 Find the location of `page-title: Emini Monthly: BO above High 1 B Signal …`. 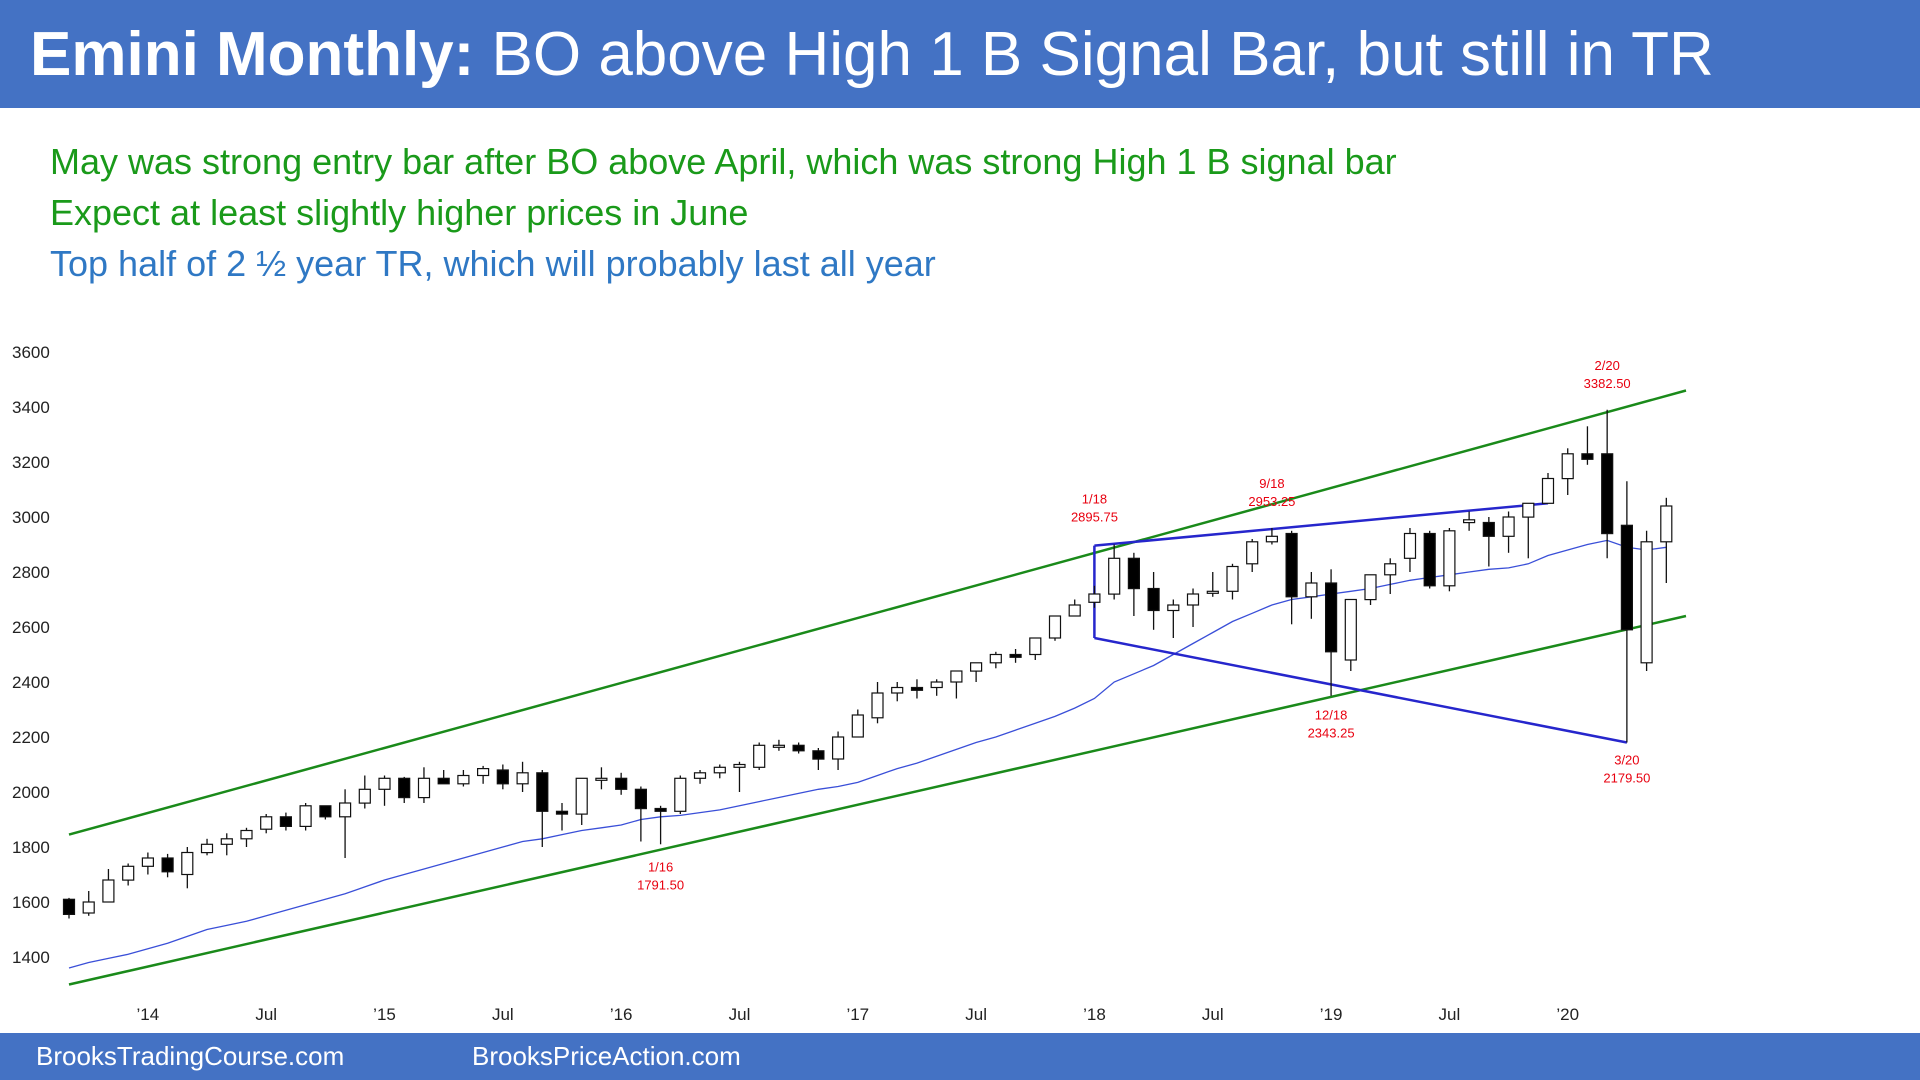

page-title: Emini Monthly: BO above High 1 B Signal … is located at coordinates (872, 55).